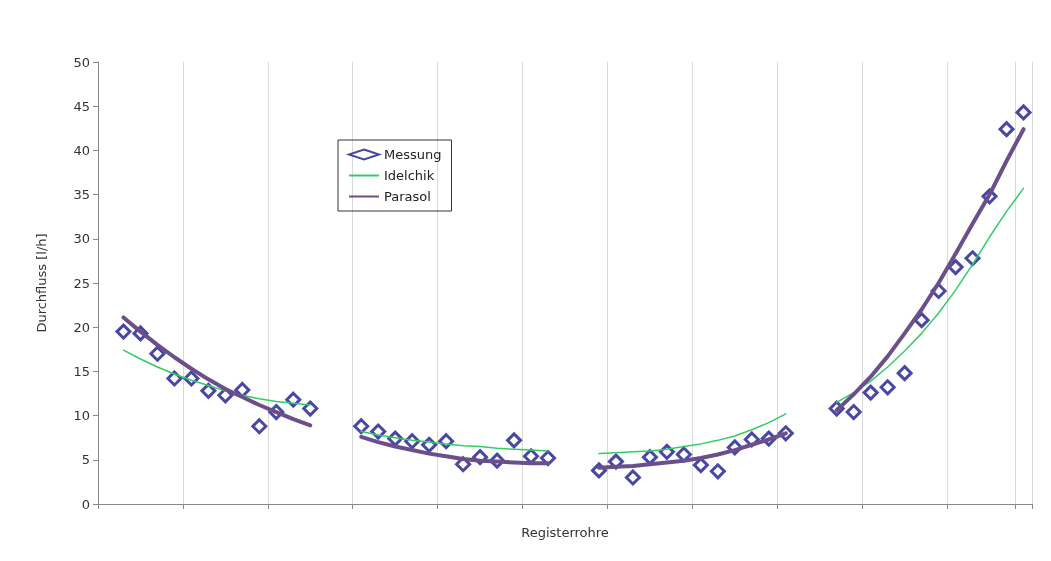 This screenshot has height=561, width=1051. I want to click on y-tick-label: 45, so click(81, 106).